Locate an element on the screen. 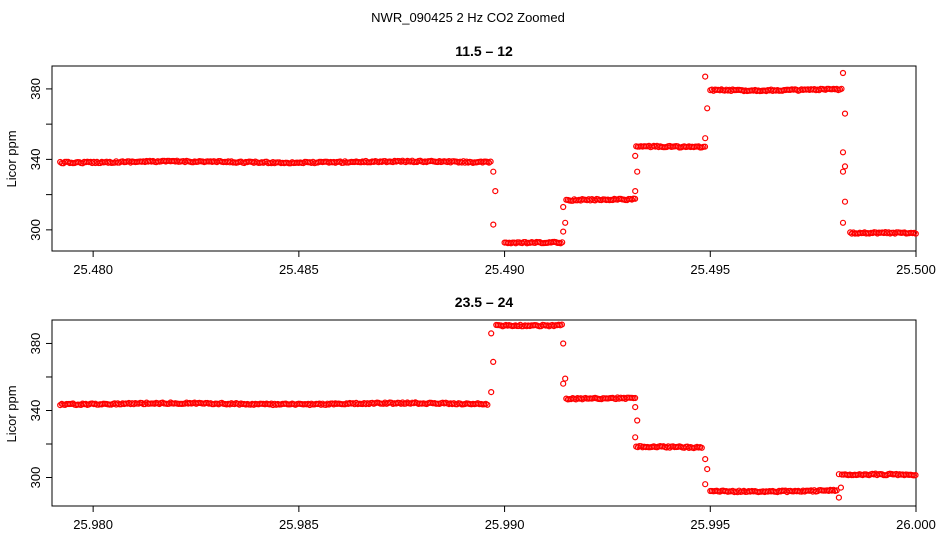 The width and height of the screenshot is (936, 540). x-tick-label: 25.990 is located at coordinates (505, 524).